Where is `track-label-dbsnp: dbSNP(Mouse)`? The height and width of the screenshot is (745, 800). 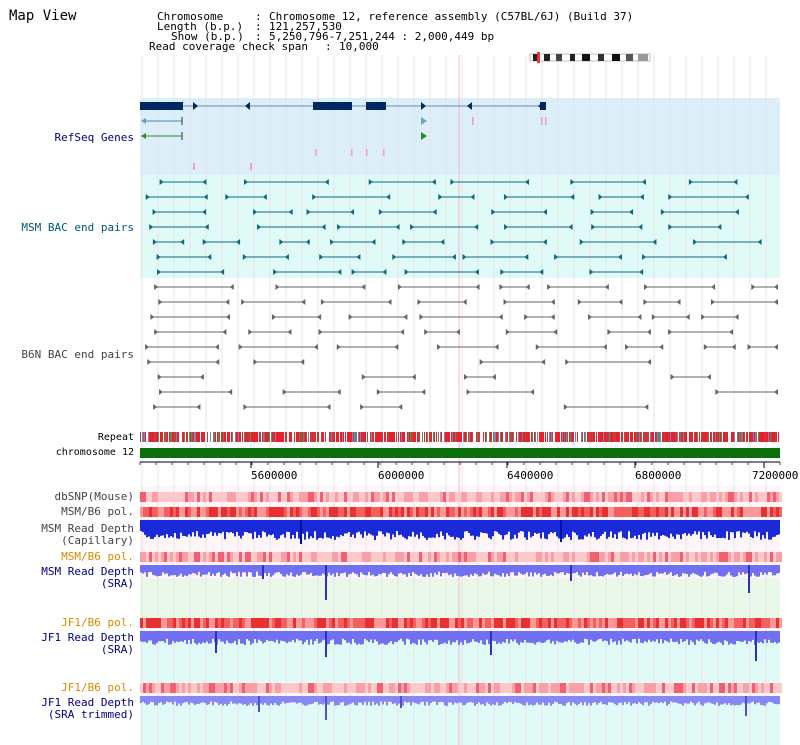
track-label-dbsnp: dbSNP(Mouse) is located at coordinates (94, 496).